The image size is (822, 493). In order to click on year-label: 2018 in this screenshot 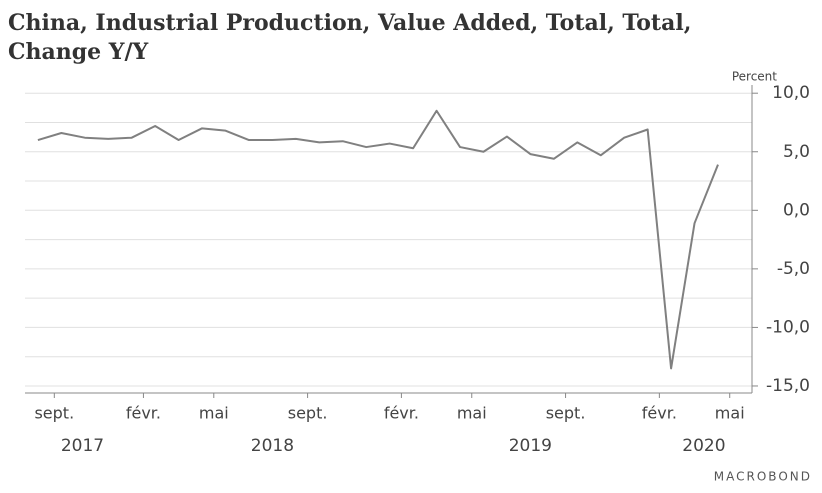, I will do `click(272, 446)`.